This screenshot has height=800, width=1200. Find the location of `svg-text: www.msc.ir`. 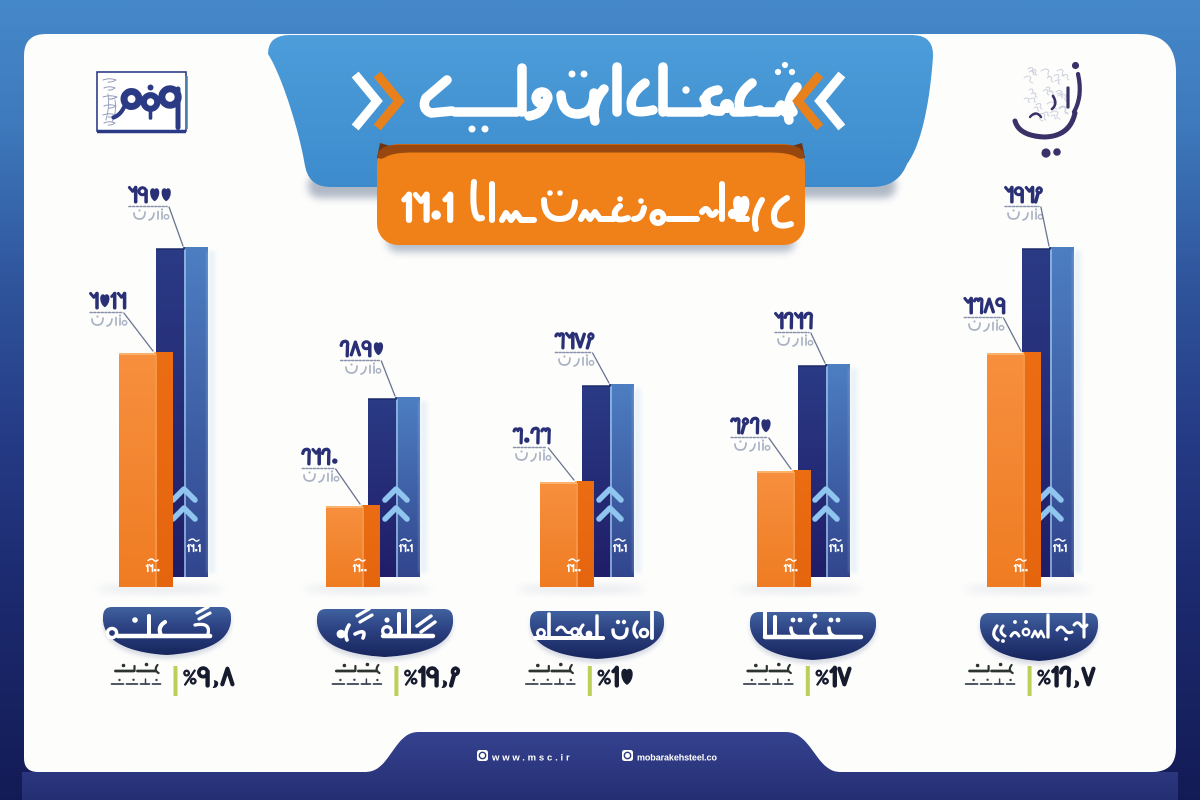

svg-text: www.msc.ir is located at coordinates (531, 758).